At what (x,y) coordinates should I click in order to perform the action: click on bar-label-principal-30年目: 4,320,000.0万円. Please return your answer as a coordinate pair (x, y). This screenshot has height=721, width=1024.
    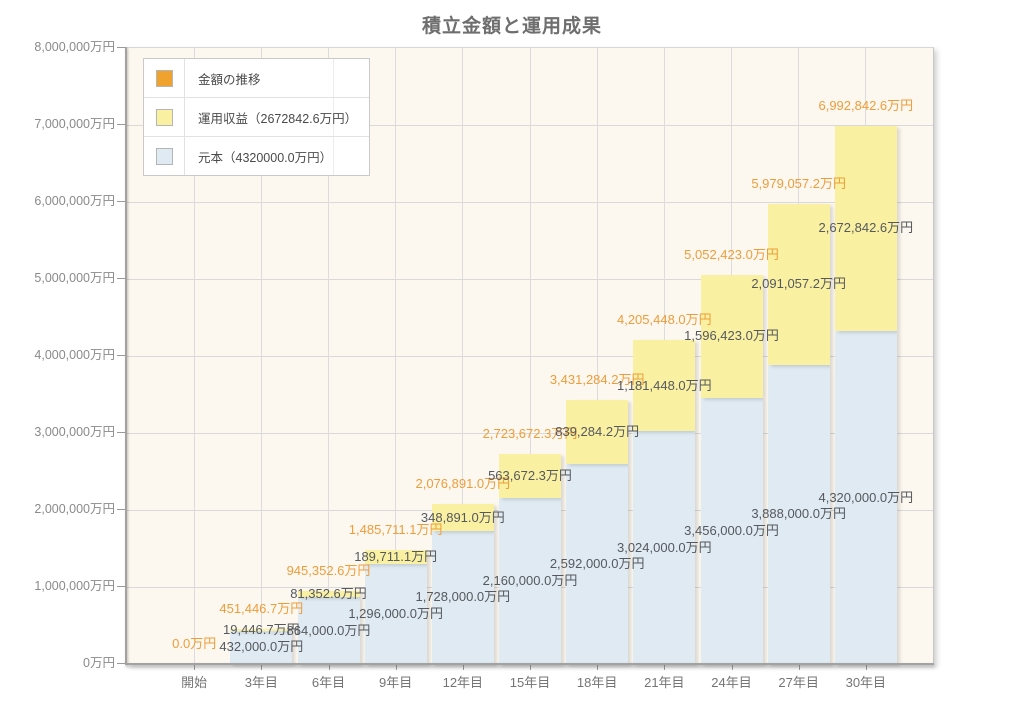
    Looking at the image, I should click on (866, 497).